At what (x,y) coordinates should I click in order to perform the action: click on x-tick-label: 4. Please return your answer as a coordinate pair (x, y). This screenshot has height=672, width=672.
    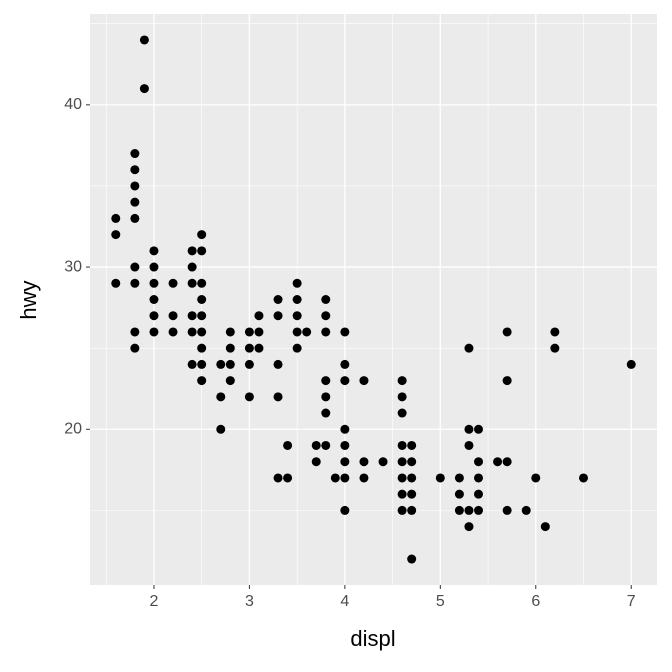
    Looking at the image, I should click on (344, 601).